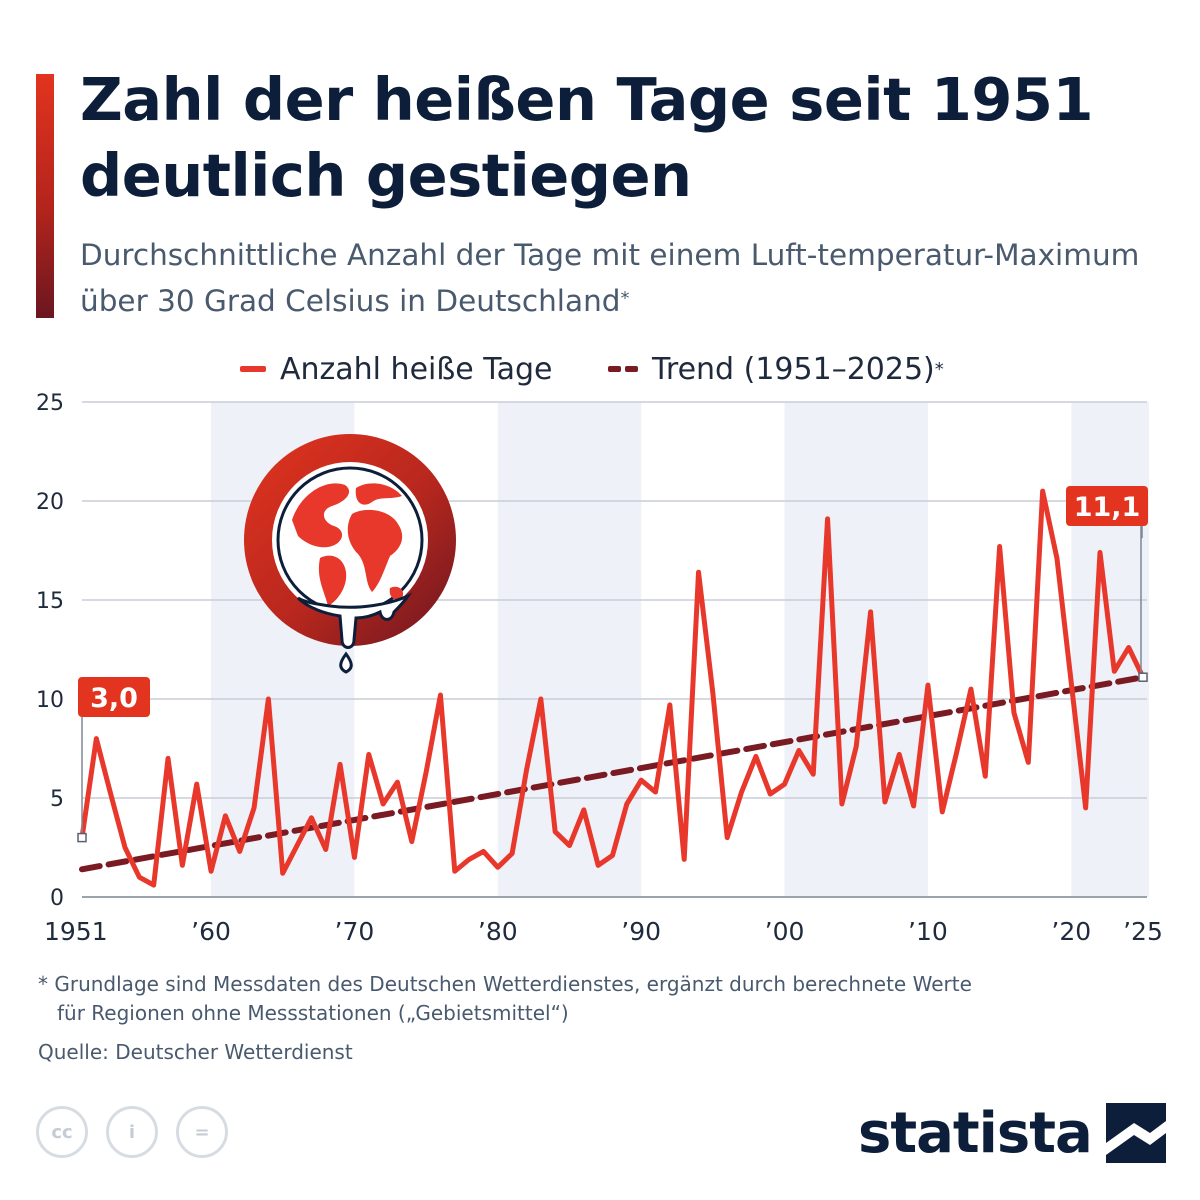 This screenshot has height=1200, width=1200. What do you see at coordinates (416, 369) in the screenshot?
I see `legend-label-hot-days: Anzahl heiße Tage` at bounding box center [416, 369].